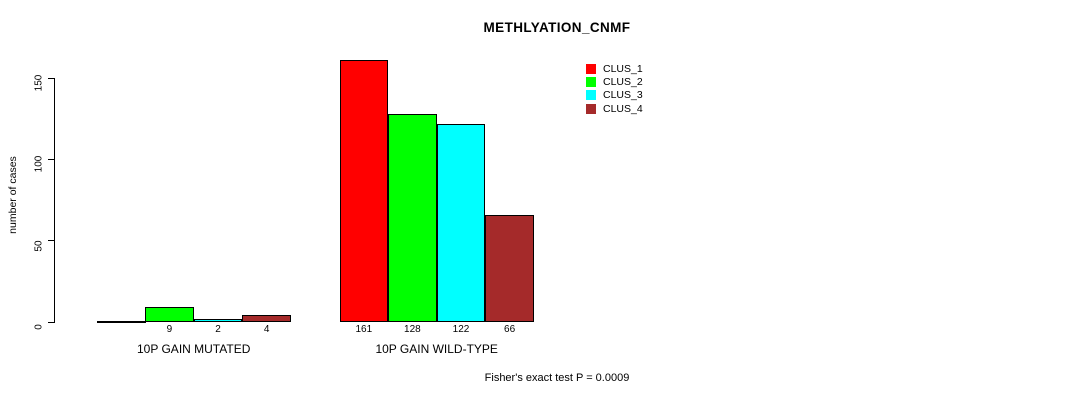  Describe the element at coordinates (218, 329) in the screenshot. I see `bar-count-label: 2` at that location.